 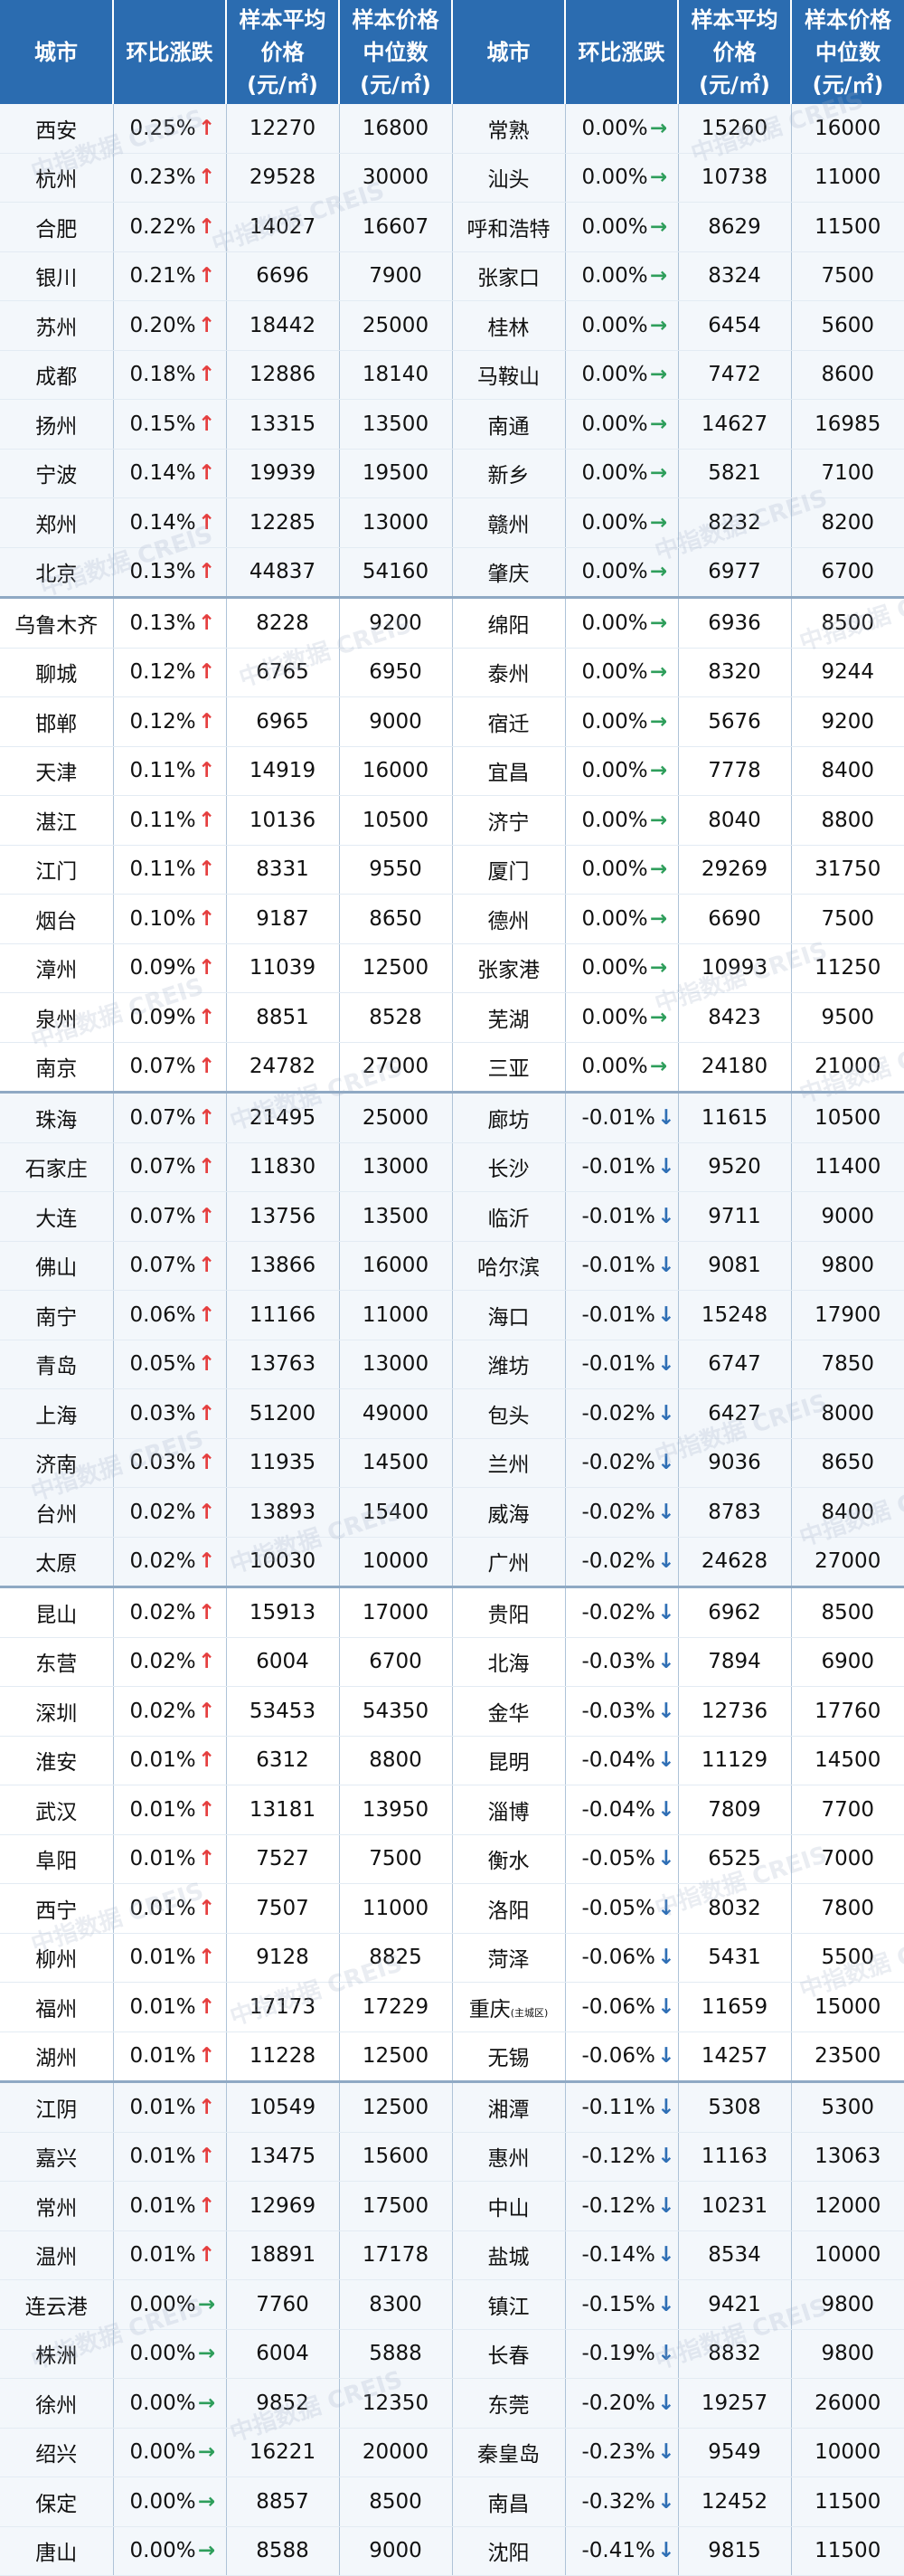 I want to click on change-value: -0.06%, so click(x=618, y=2006).